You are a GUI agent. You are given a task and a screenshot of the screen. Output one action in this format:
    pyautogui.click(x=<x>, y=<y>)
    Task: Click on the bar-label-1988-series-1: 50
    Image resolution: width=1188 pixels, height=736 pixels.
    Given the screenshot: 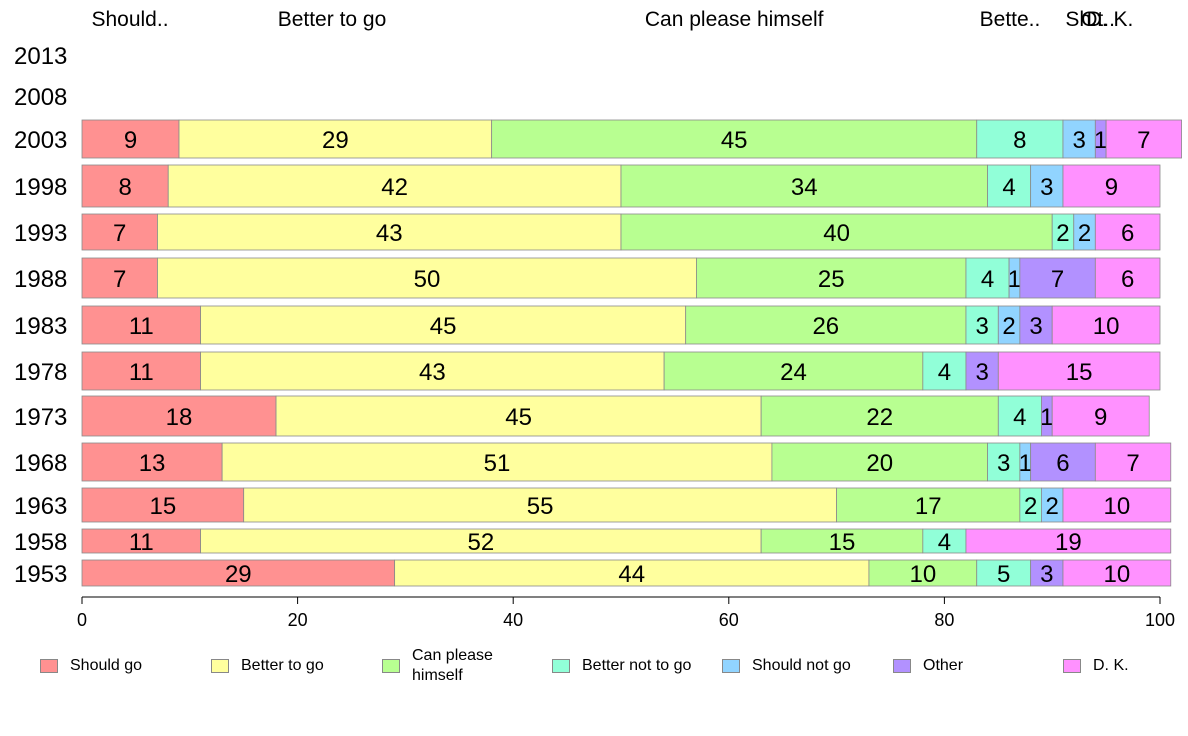 What is the action you would take?
    pyautogui.click(x=427, y=279)
    